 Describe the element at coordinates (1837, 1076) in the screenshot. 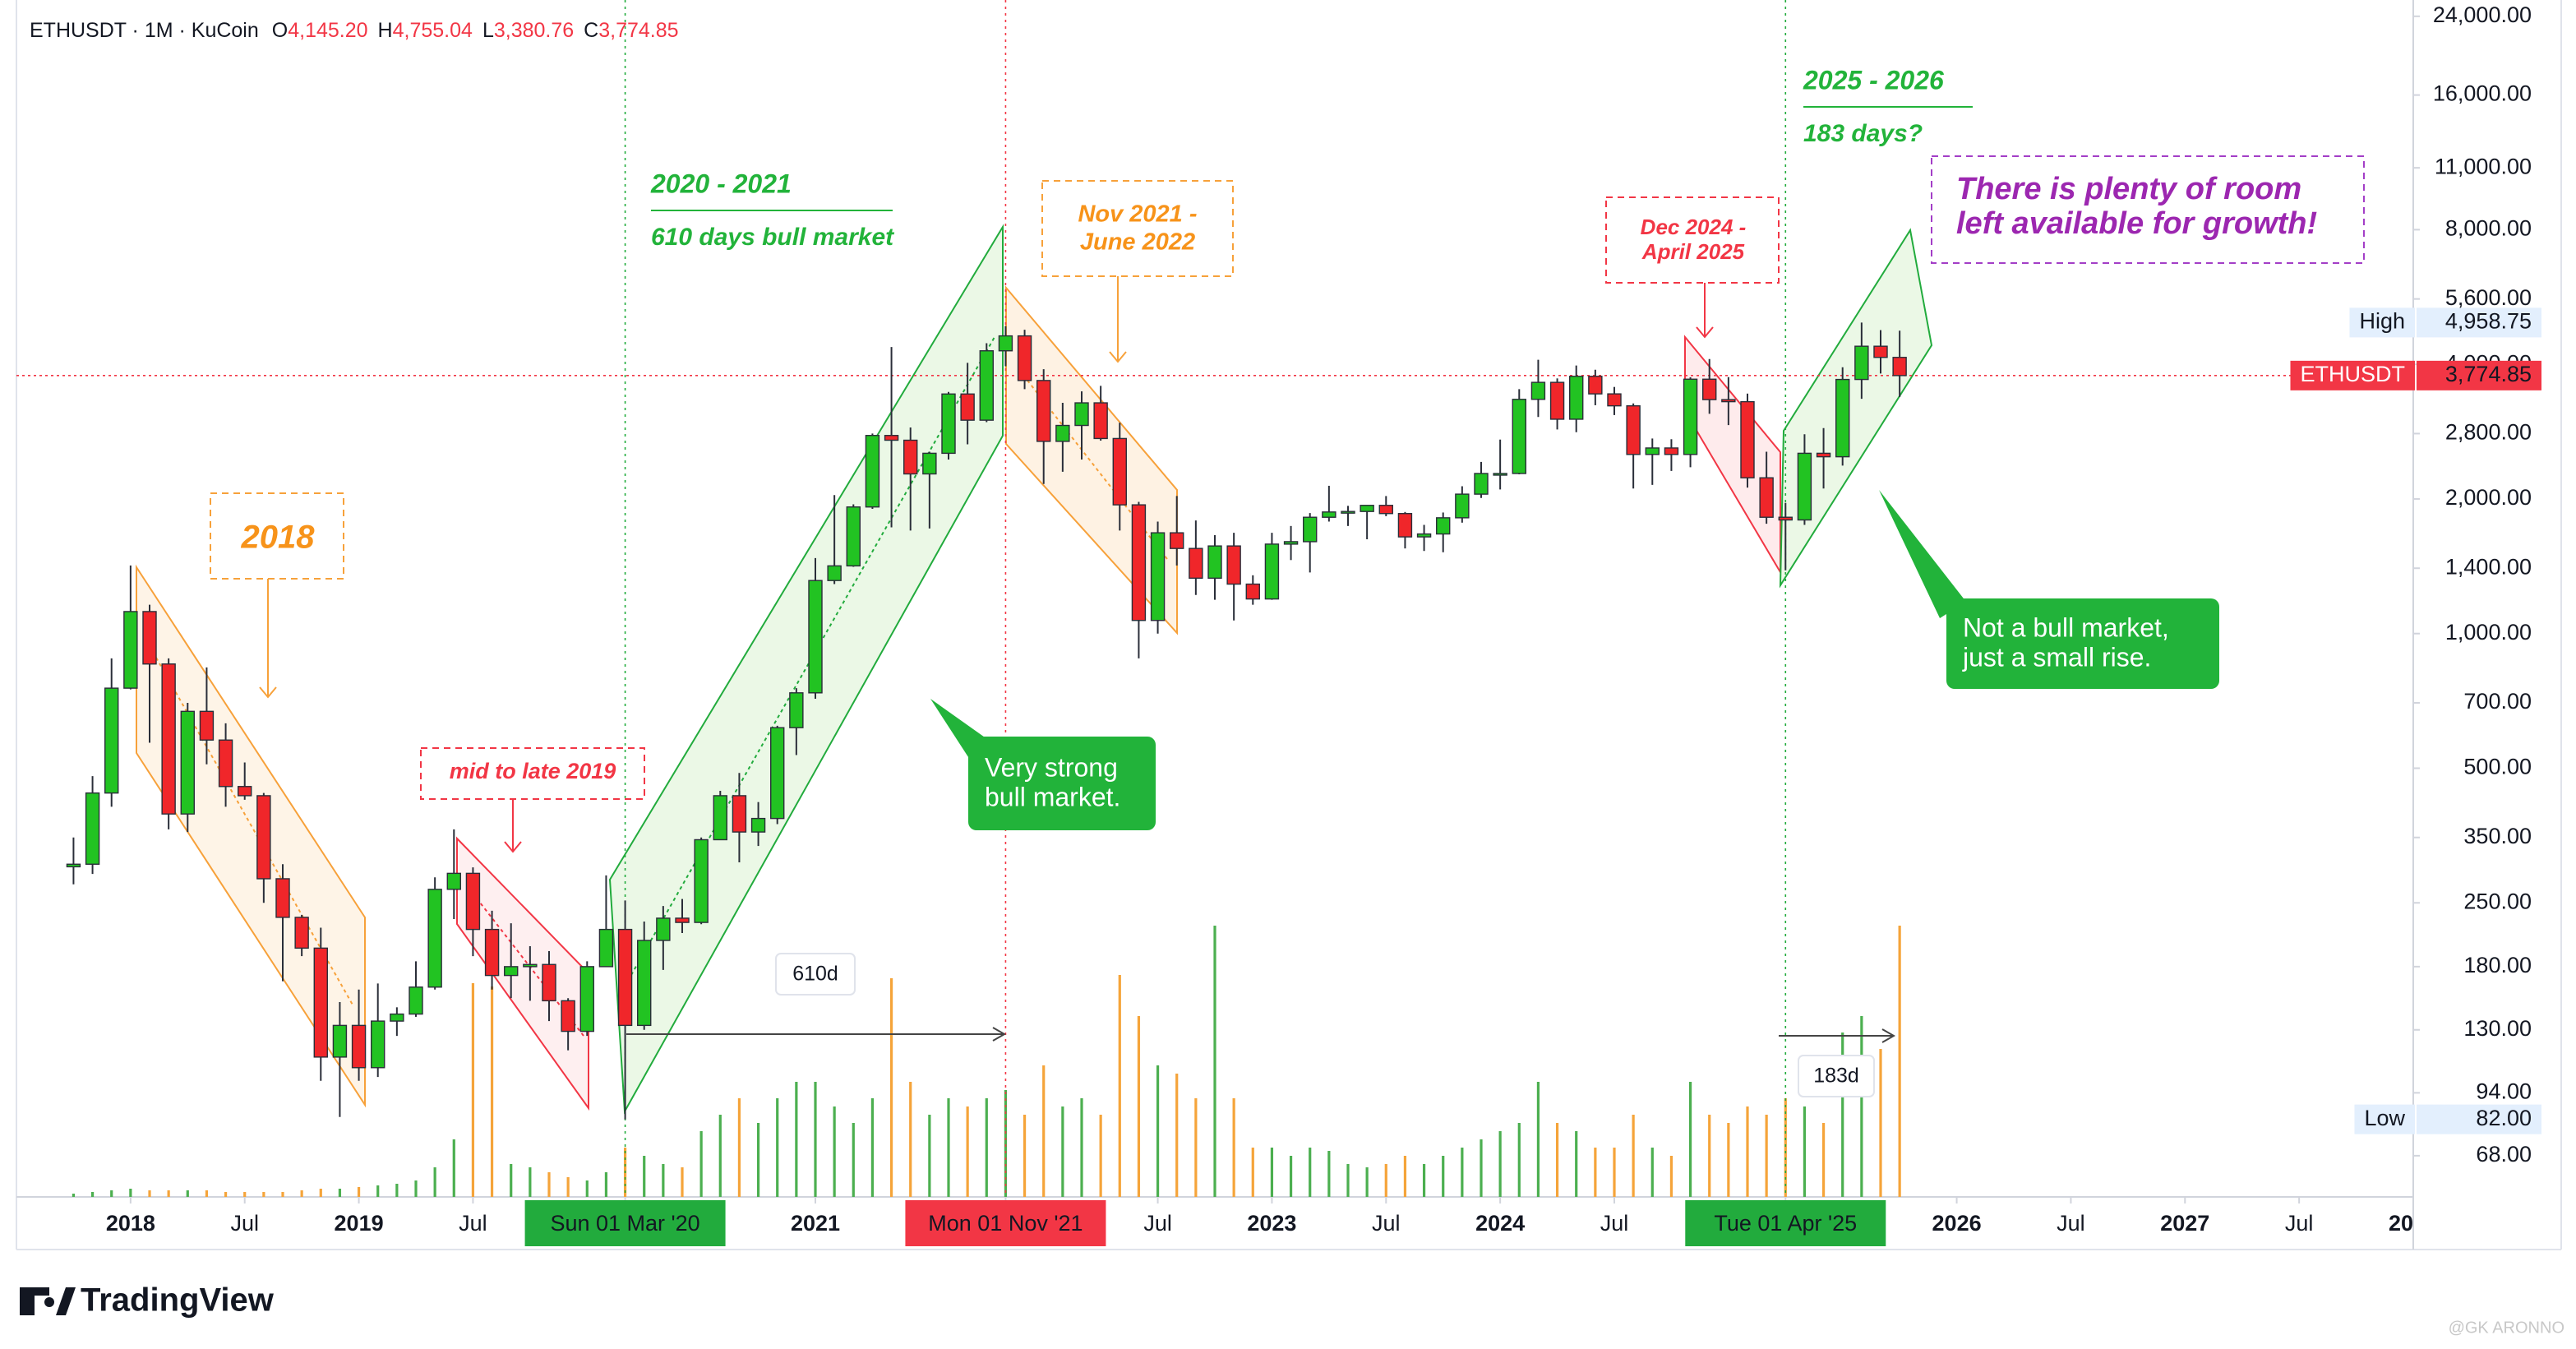

I see `label-box` at that location.